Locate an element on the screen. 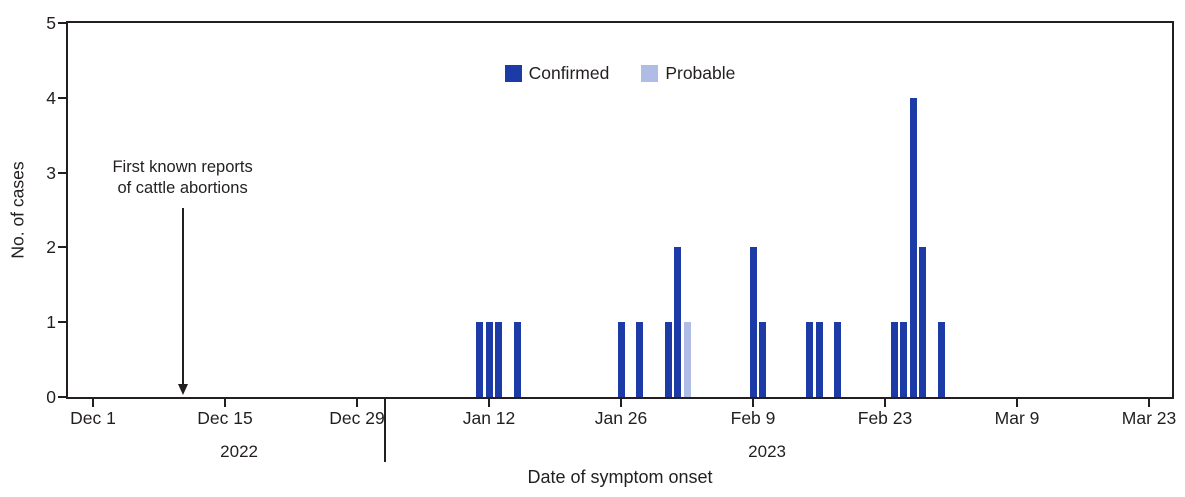  y-tick-label: 4 is located at coordinates (51, 97).